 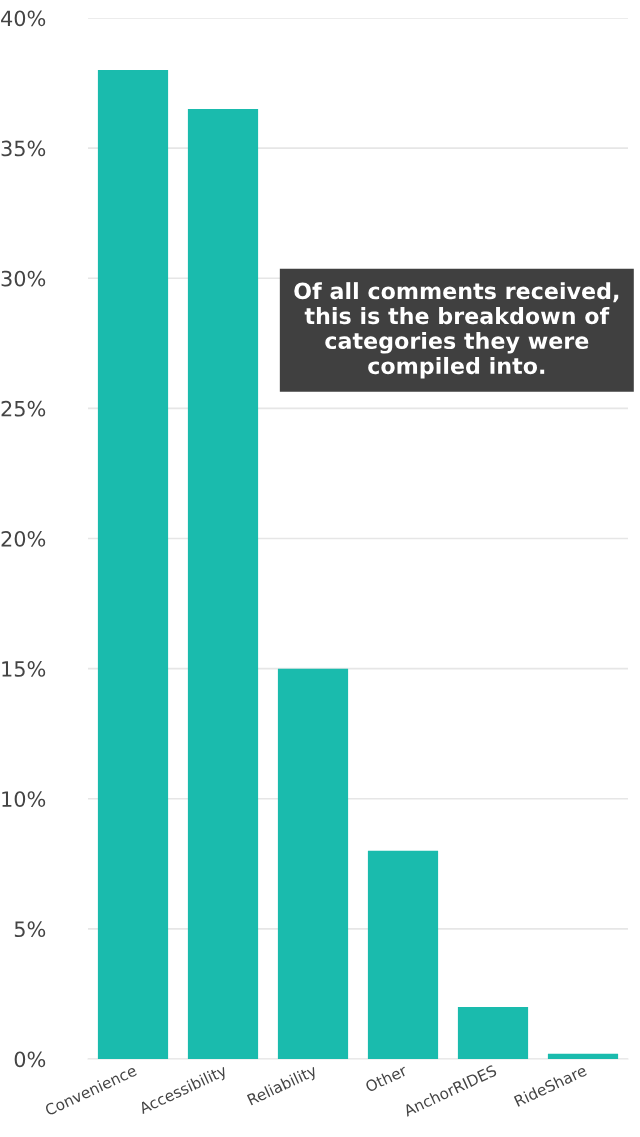 What do you see at coordinates (23, 408) in the screenshot?
I see `y-tick-label: 25%` at bounding box center [23, 408].